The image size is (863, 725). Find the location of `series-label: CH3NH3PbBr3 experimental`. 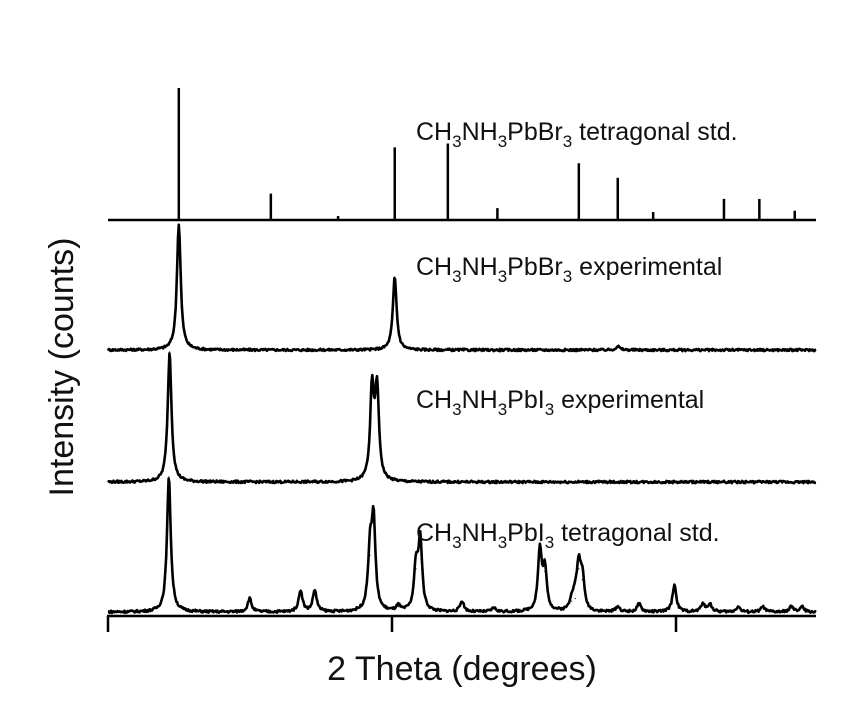

series-label: CH3NH3PbBr3 experimental is located at coordinates (569, 269).